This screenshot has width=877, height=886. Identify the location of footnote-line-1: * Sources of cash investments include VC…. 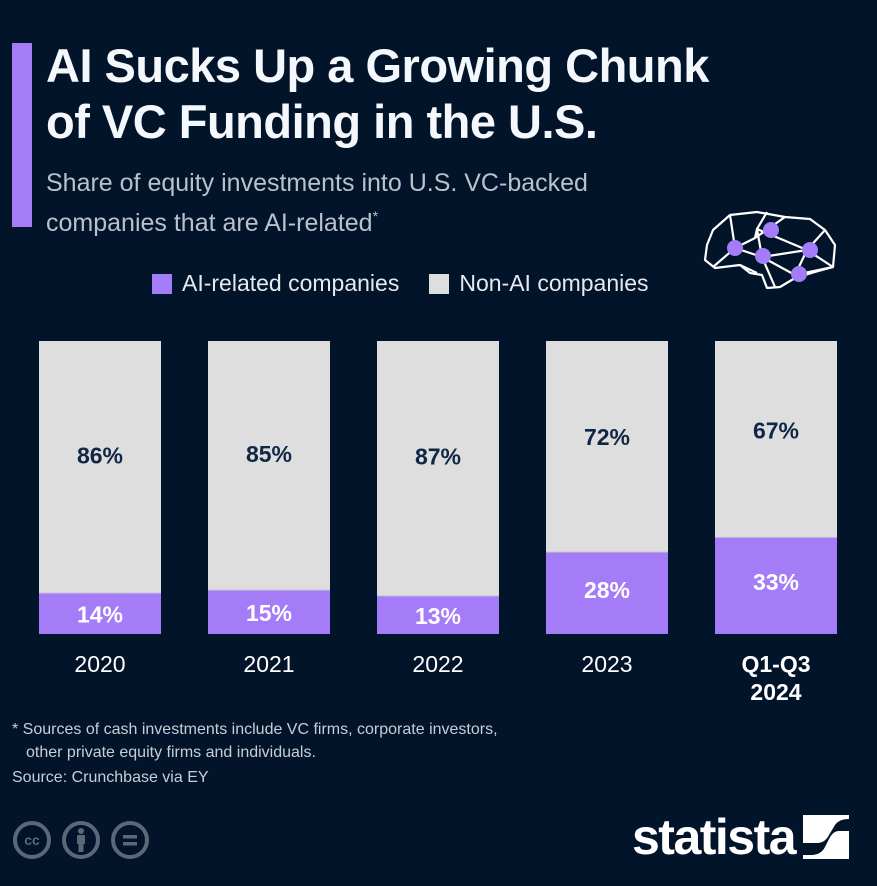
(255, 729).